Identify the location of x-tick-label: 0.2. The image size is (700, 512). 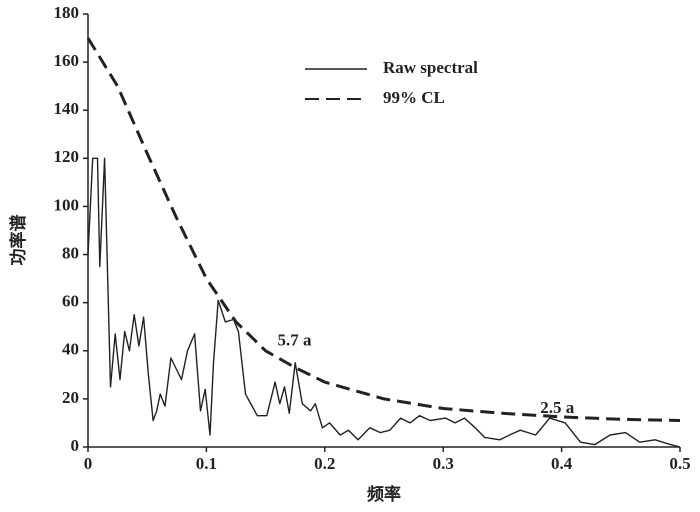
(324, 463).